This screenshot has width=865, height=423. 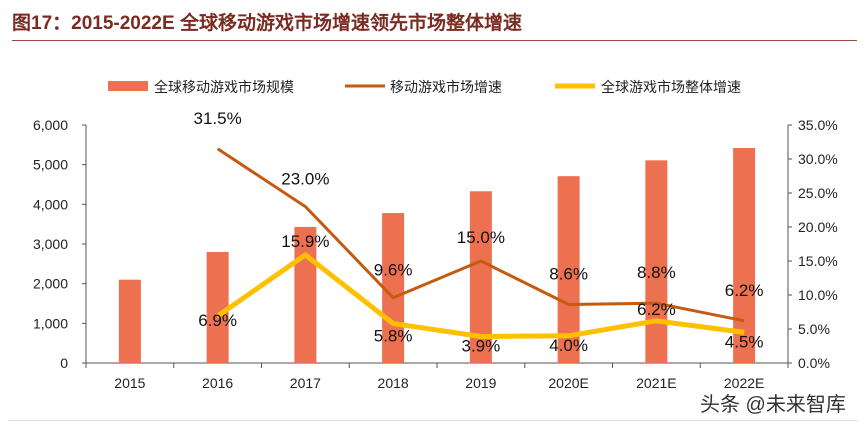 I want to click on data-label-overall-growth: 5.8%, so click(x=393, y=336).